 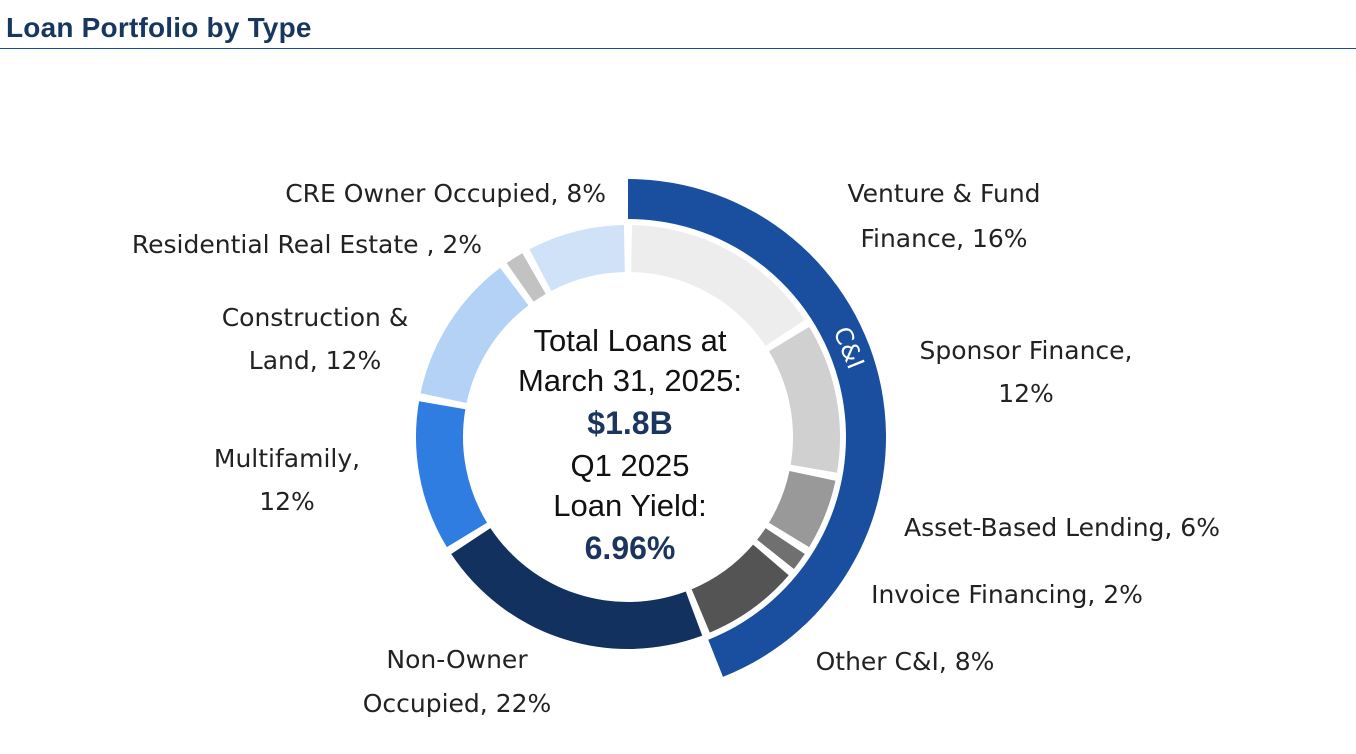 What do you see at coordinates (451, 474) in the screenshot?
I see `slice-multifamily` at bounding box center [451, 474].